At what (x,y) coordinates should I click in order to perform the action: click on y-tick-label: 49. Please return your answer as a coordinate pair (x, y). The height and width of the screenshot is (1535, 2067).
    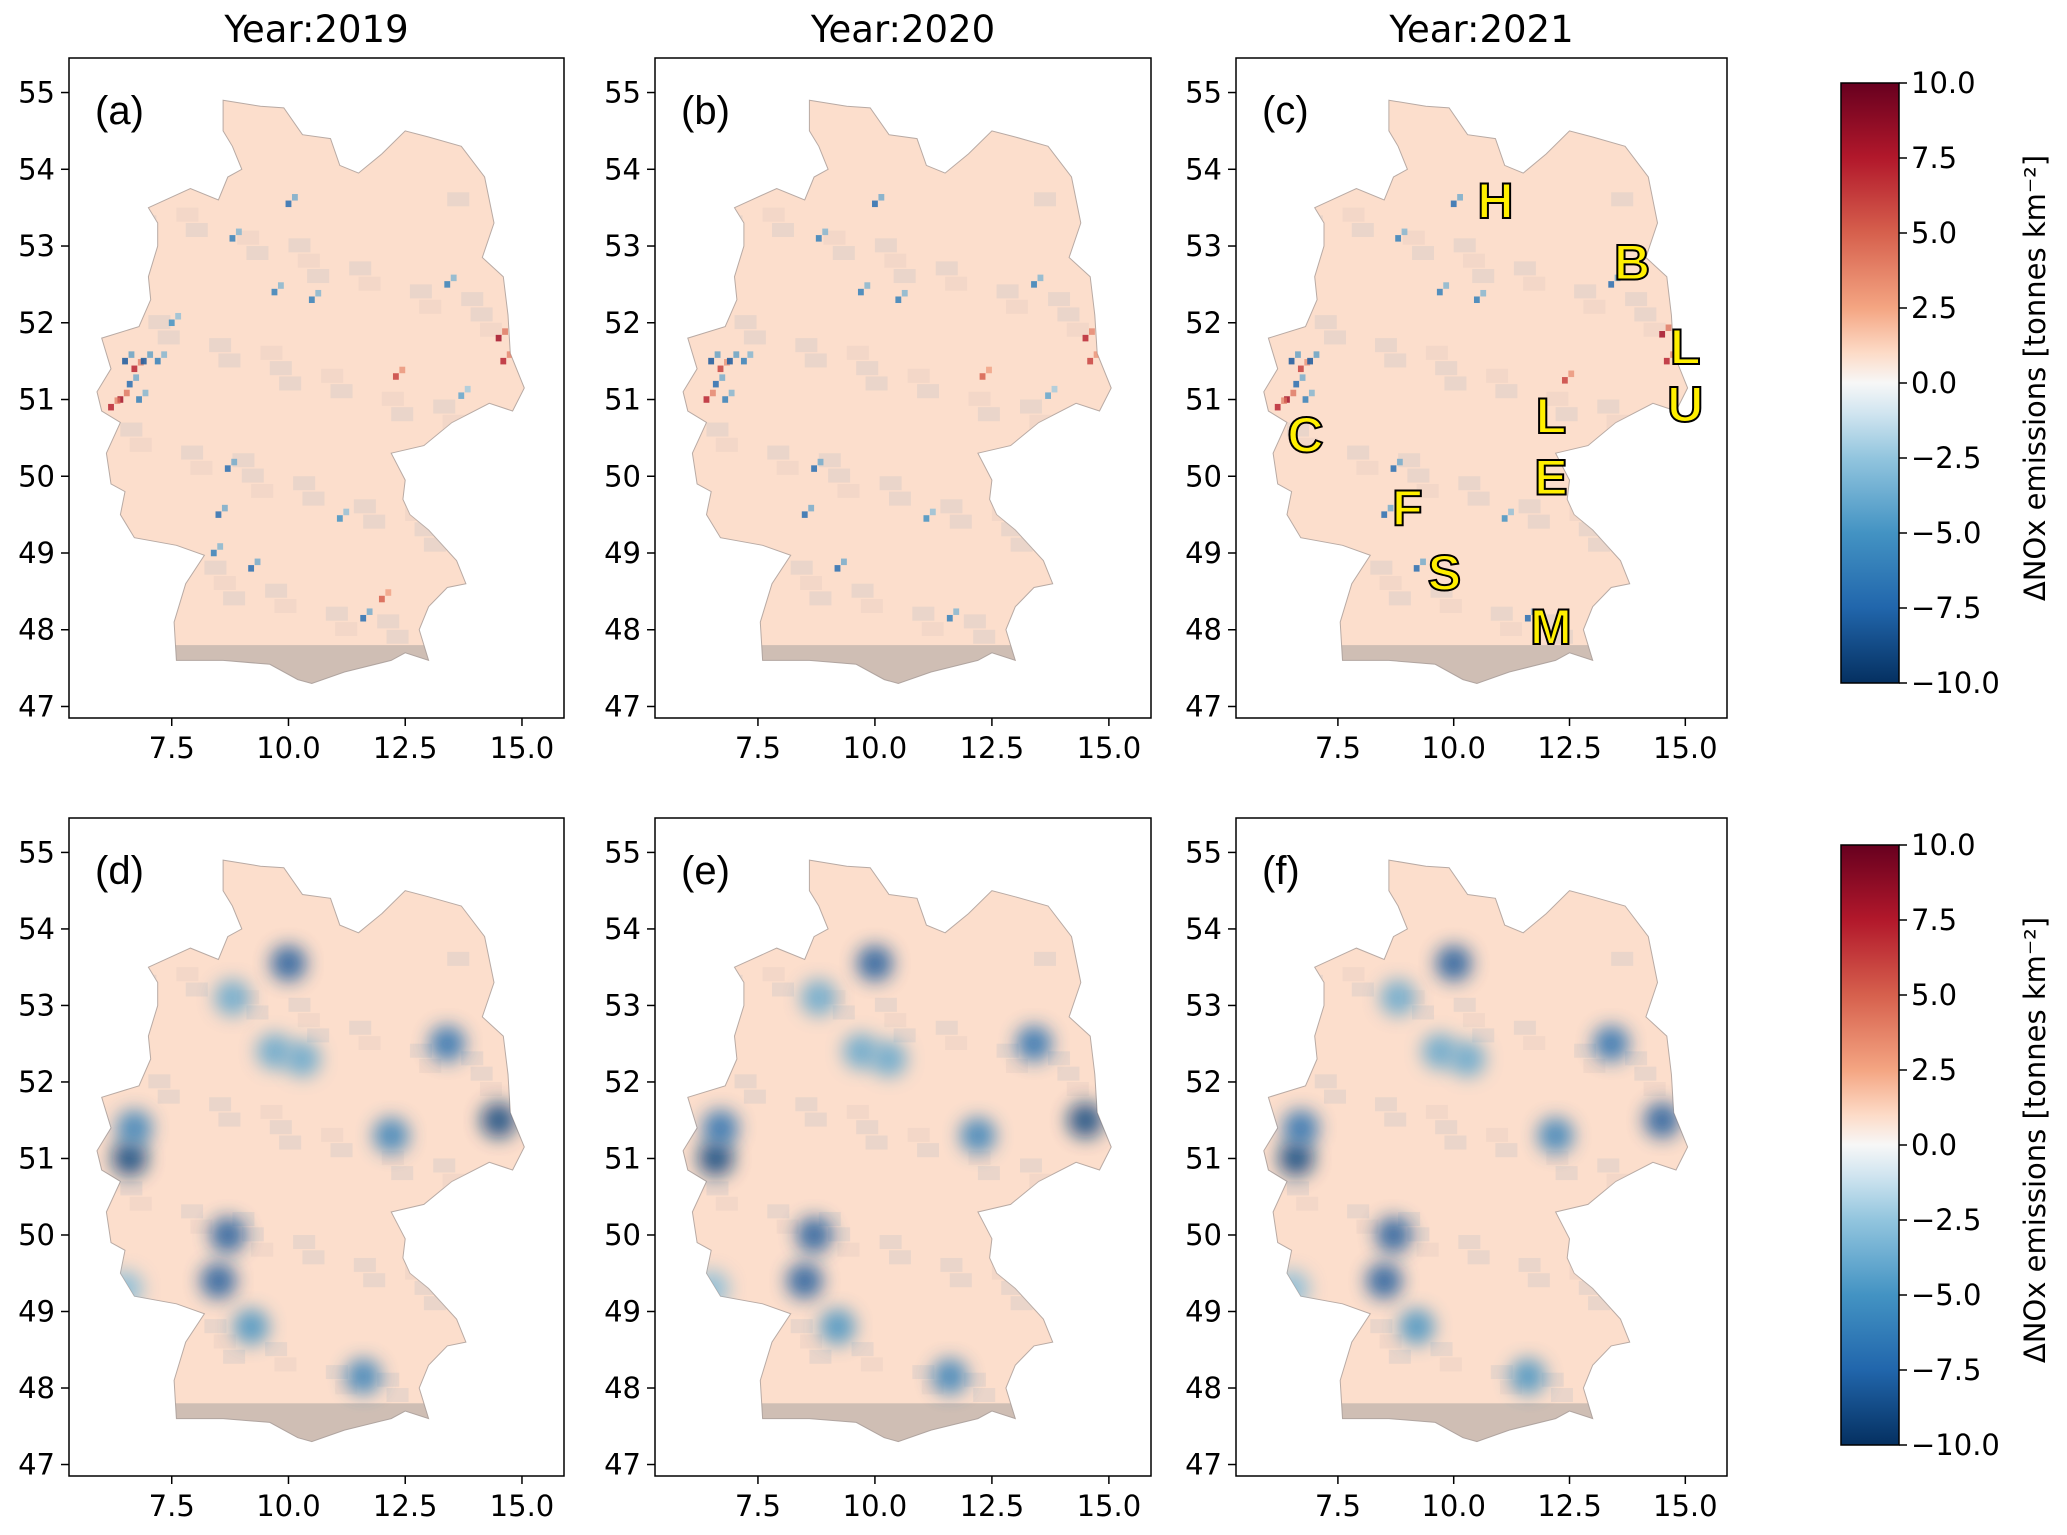
    Looking at the image, I should click on (622, 1312).